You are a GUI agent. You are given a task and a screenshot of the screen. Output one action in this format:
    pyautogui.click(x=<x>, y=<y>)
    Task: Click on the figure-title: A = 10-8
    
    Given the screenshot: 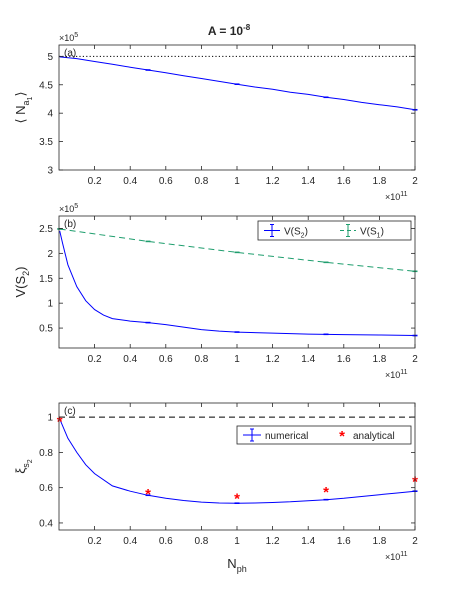 What is the action you would take?
    pyautogui.click(x=229, y=30)
    